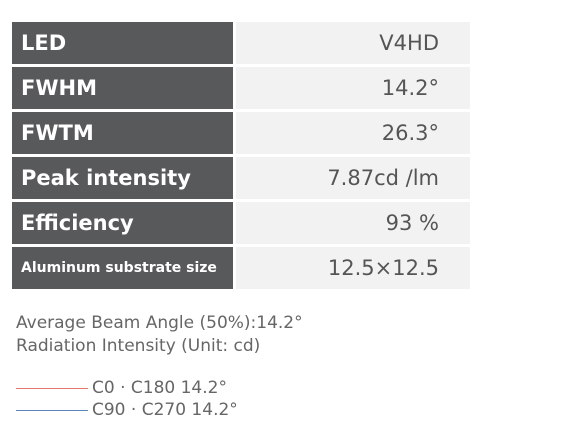  What do you see at coordinates (353, 223) in the screenshot?
I see `row-value: 93 %` at bounding box center [353, 223].